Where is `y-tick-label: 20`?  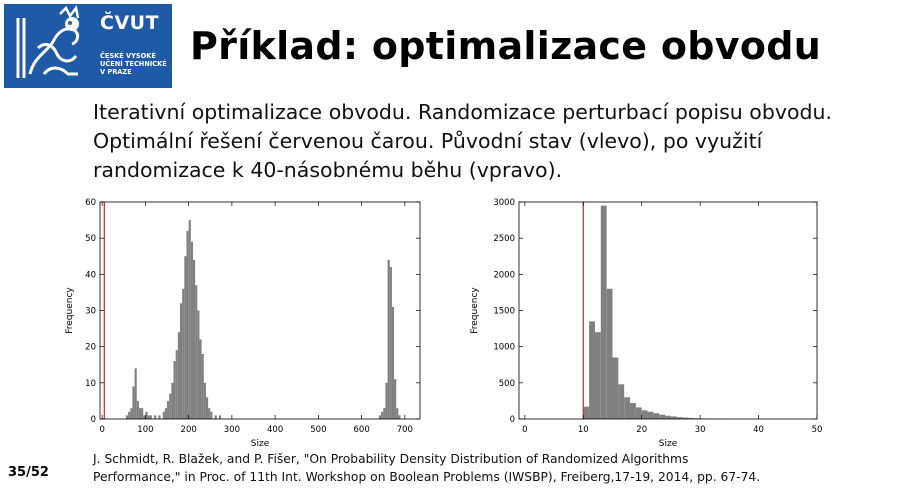
y-tick-label: 20 is located at coordinates (90, 348).